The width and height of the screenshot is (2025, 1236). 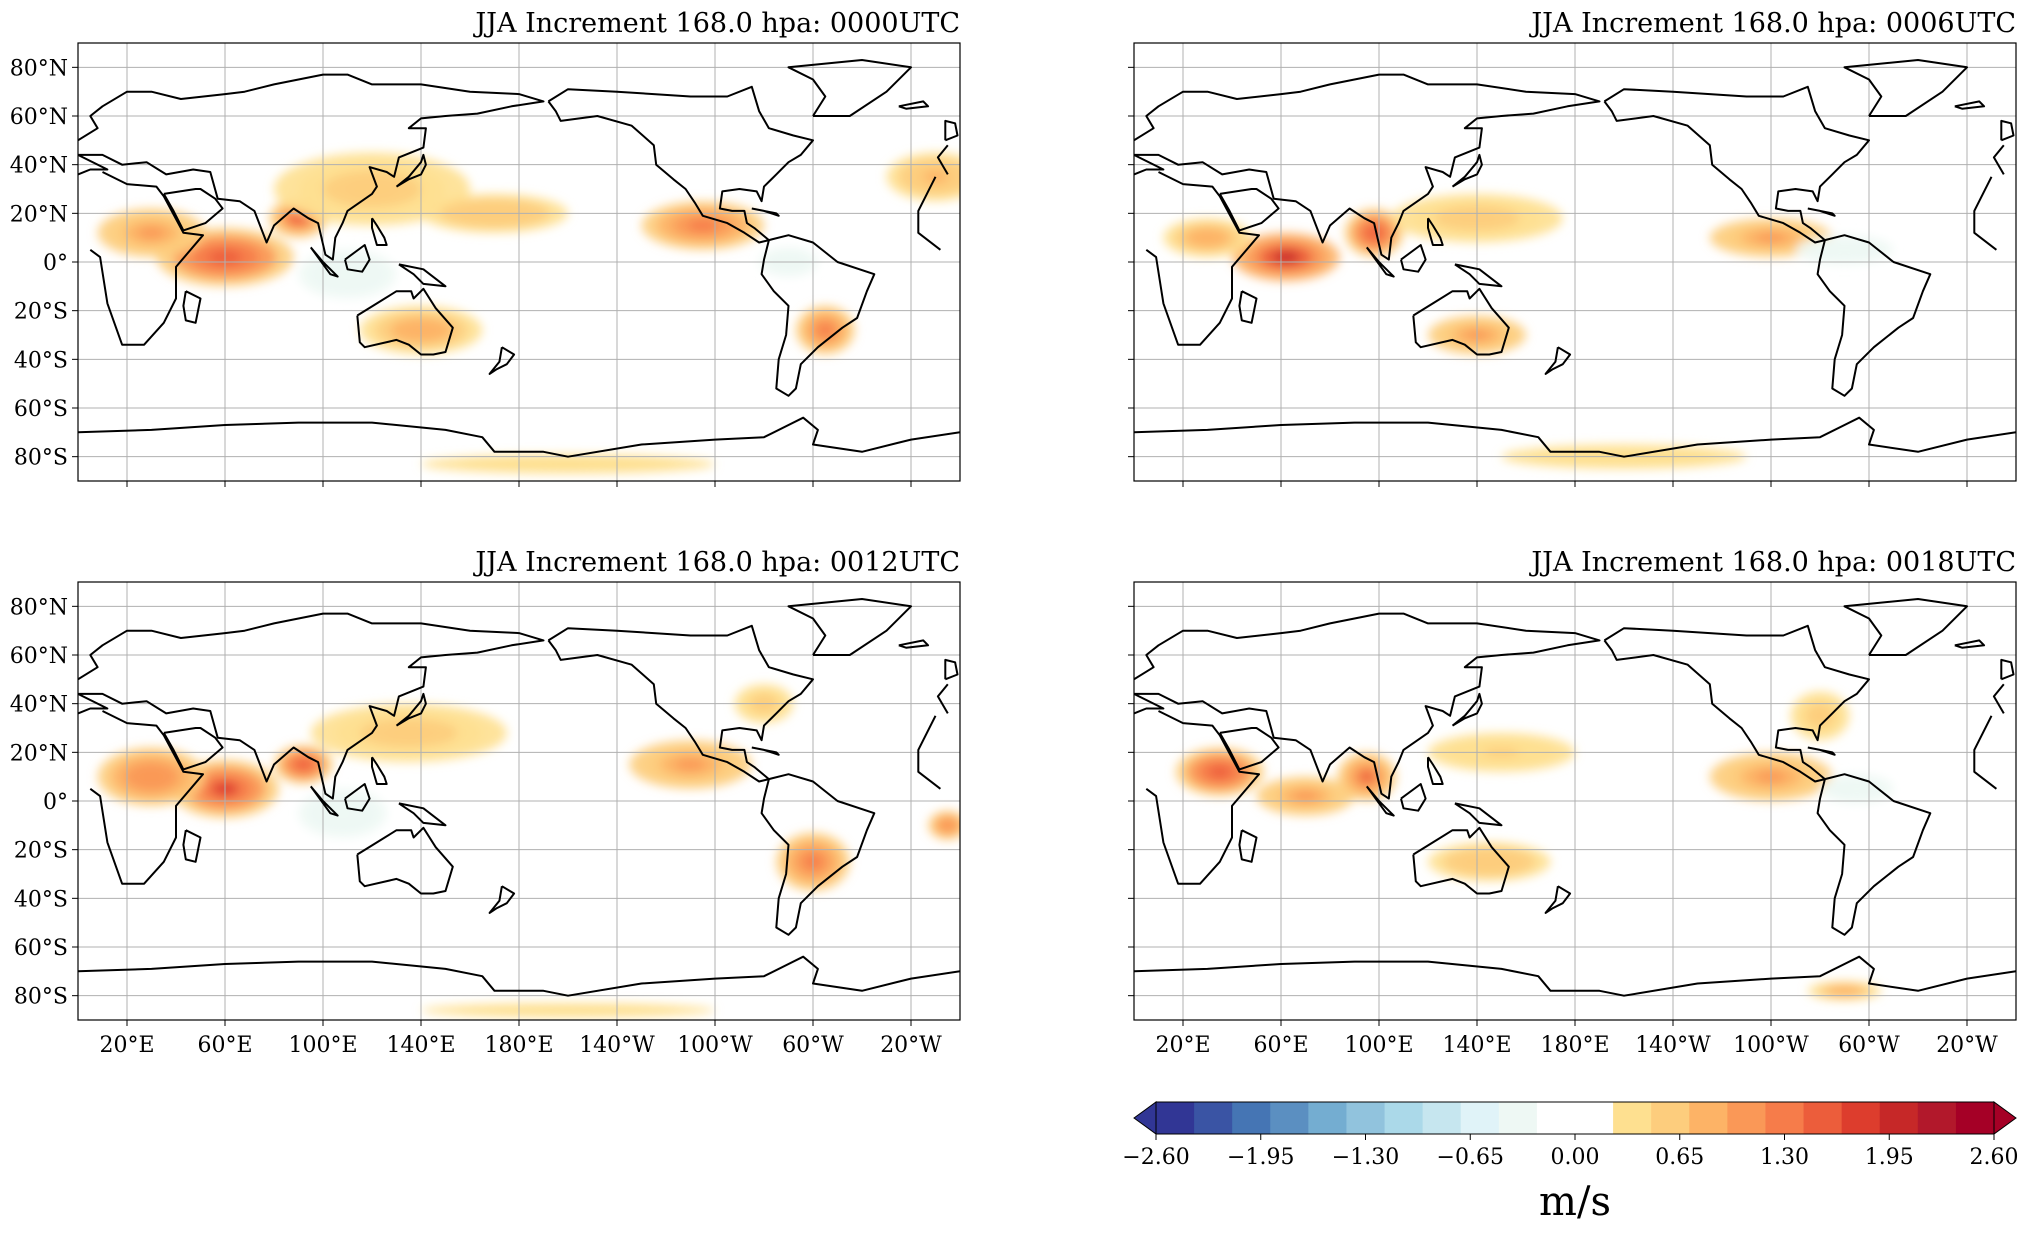 What do you see at coordinates (1260, 1157) in the screenshot?
I see `colorbar-tick-label: −1.95` at bounding box center [1260, 1157].